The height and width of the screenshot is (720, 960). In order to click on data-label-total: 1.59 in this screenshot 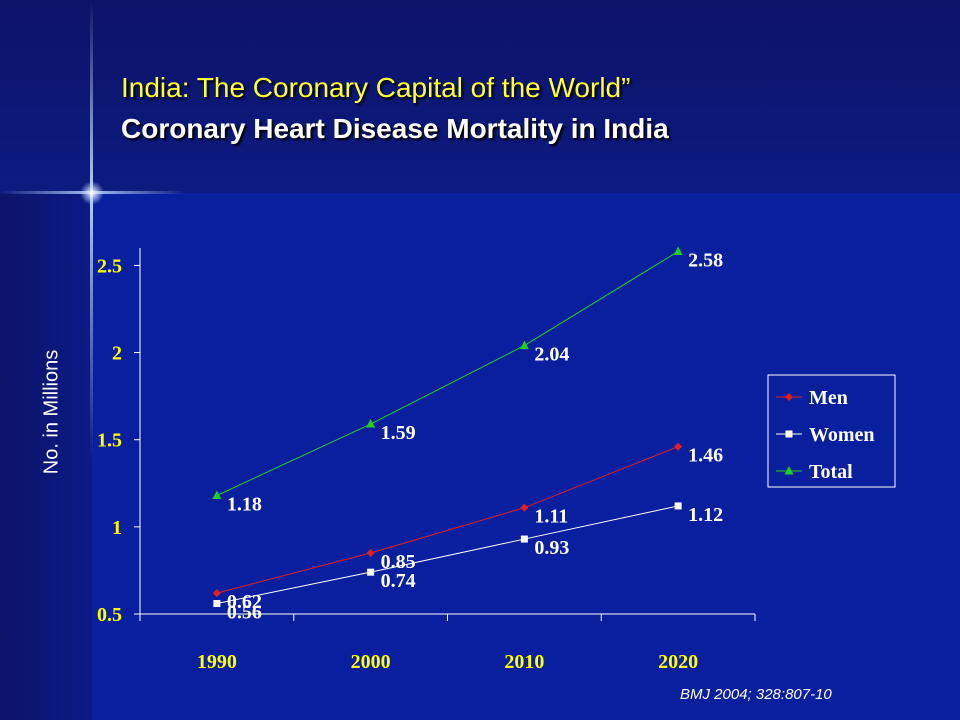, I will do `click(398, 433)`.